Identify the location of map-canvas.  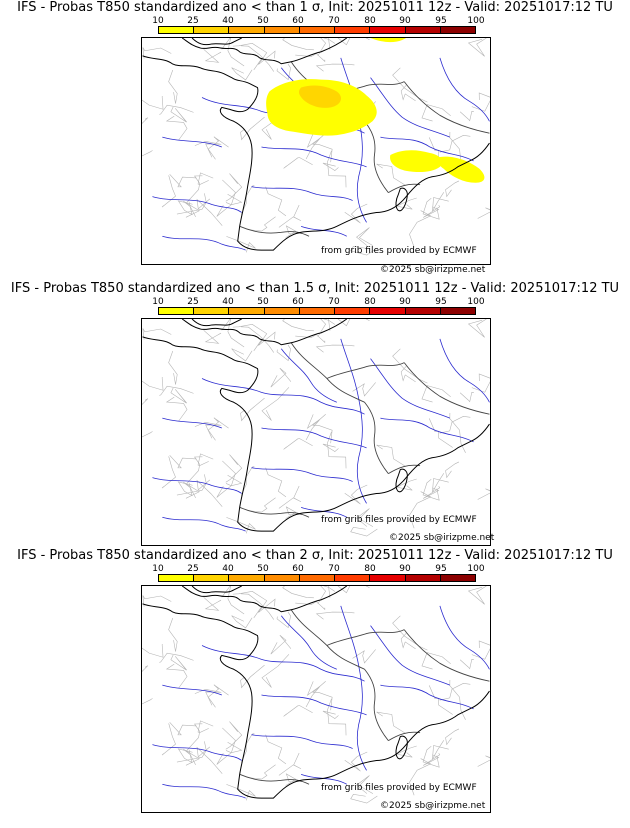
(316, 147).